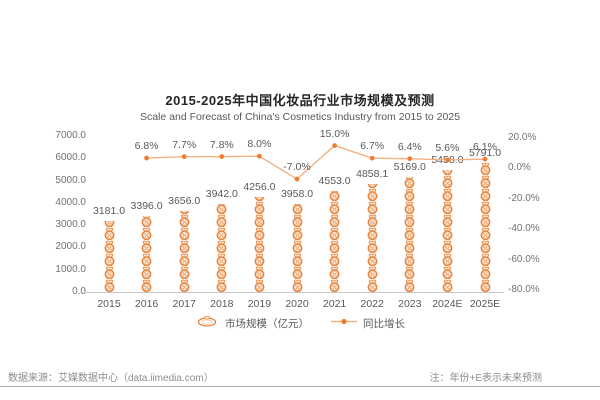  I want to click on legend-label-market-size: 市场规模（亿元）, so click(267, 323).